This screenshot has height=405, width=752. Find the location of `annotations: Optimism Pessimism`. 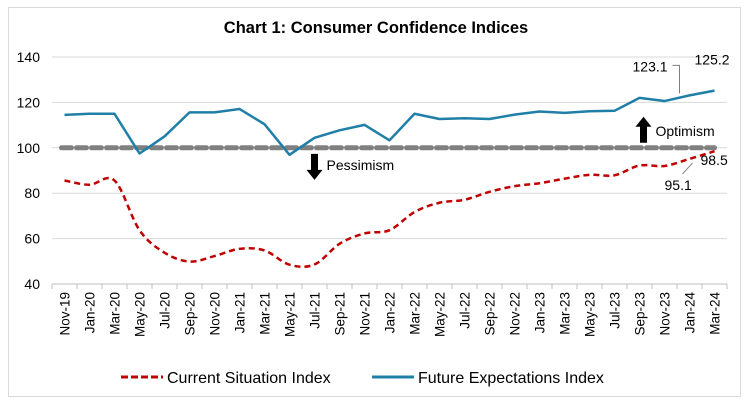

annotations: Optimism Pessimism is located at coordinates (510, 148).